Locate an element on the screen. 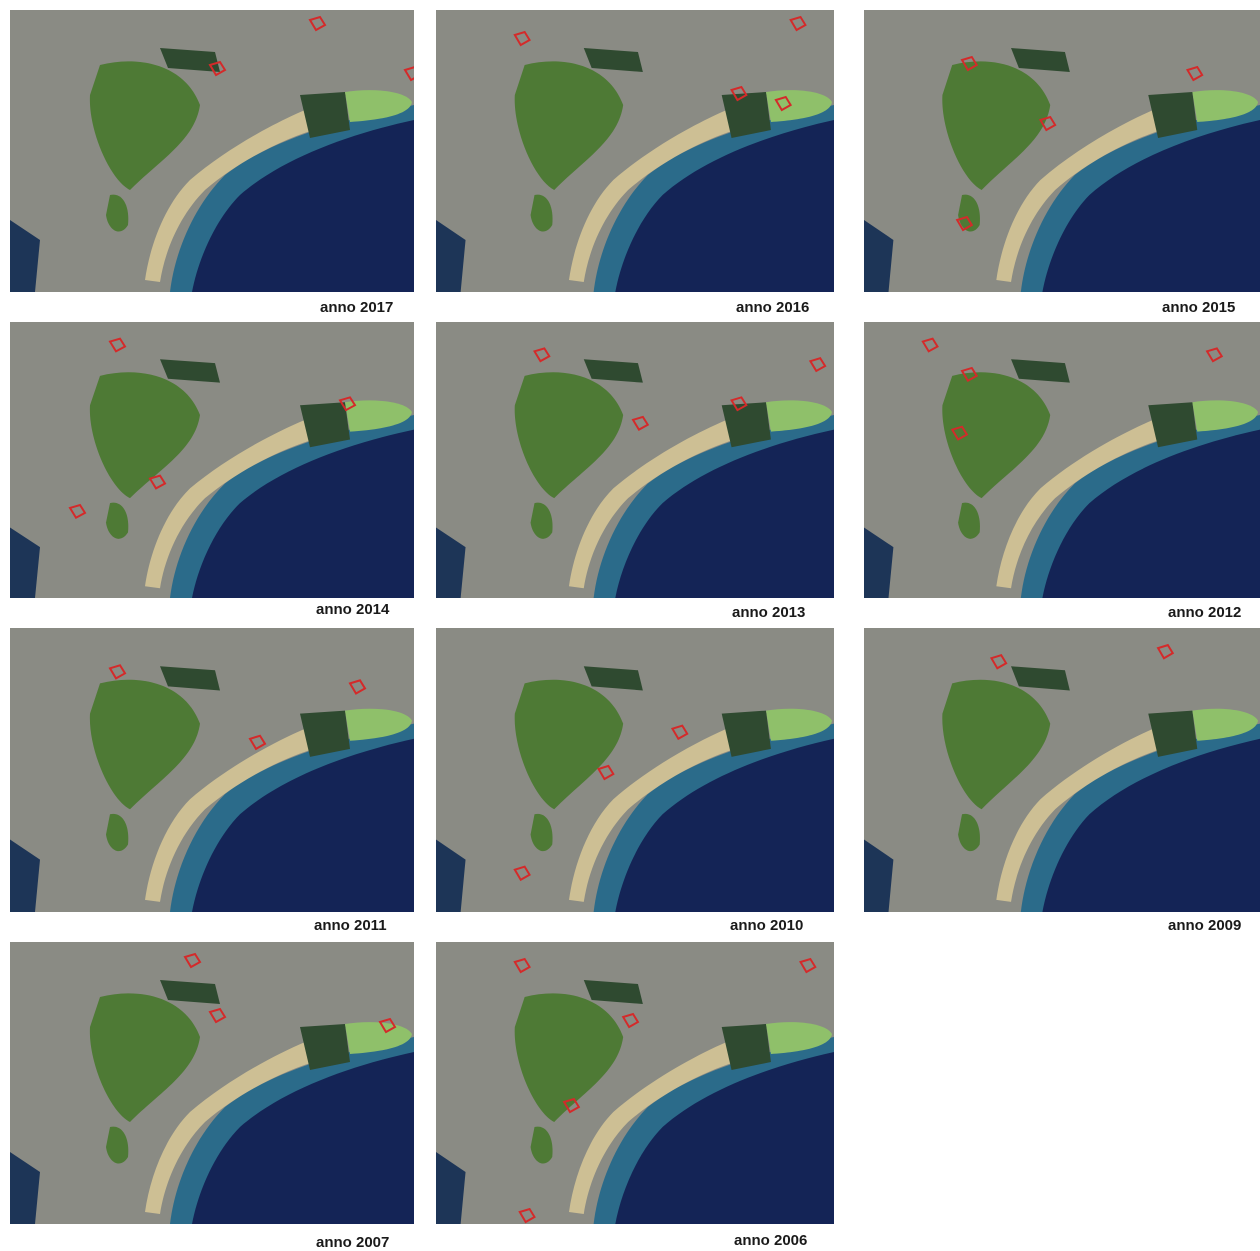 This screenshot has height=1251, width=1260. panel-caption: anno 2012 is located at coordinates (1205, 612).